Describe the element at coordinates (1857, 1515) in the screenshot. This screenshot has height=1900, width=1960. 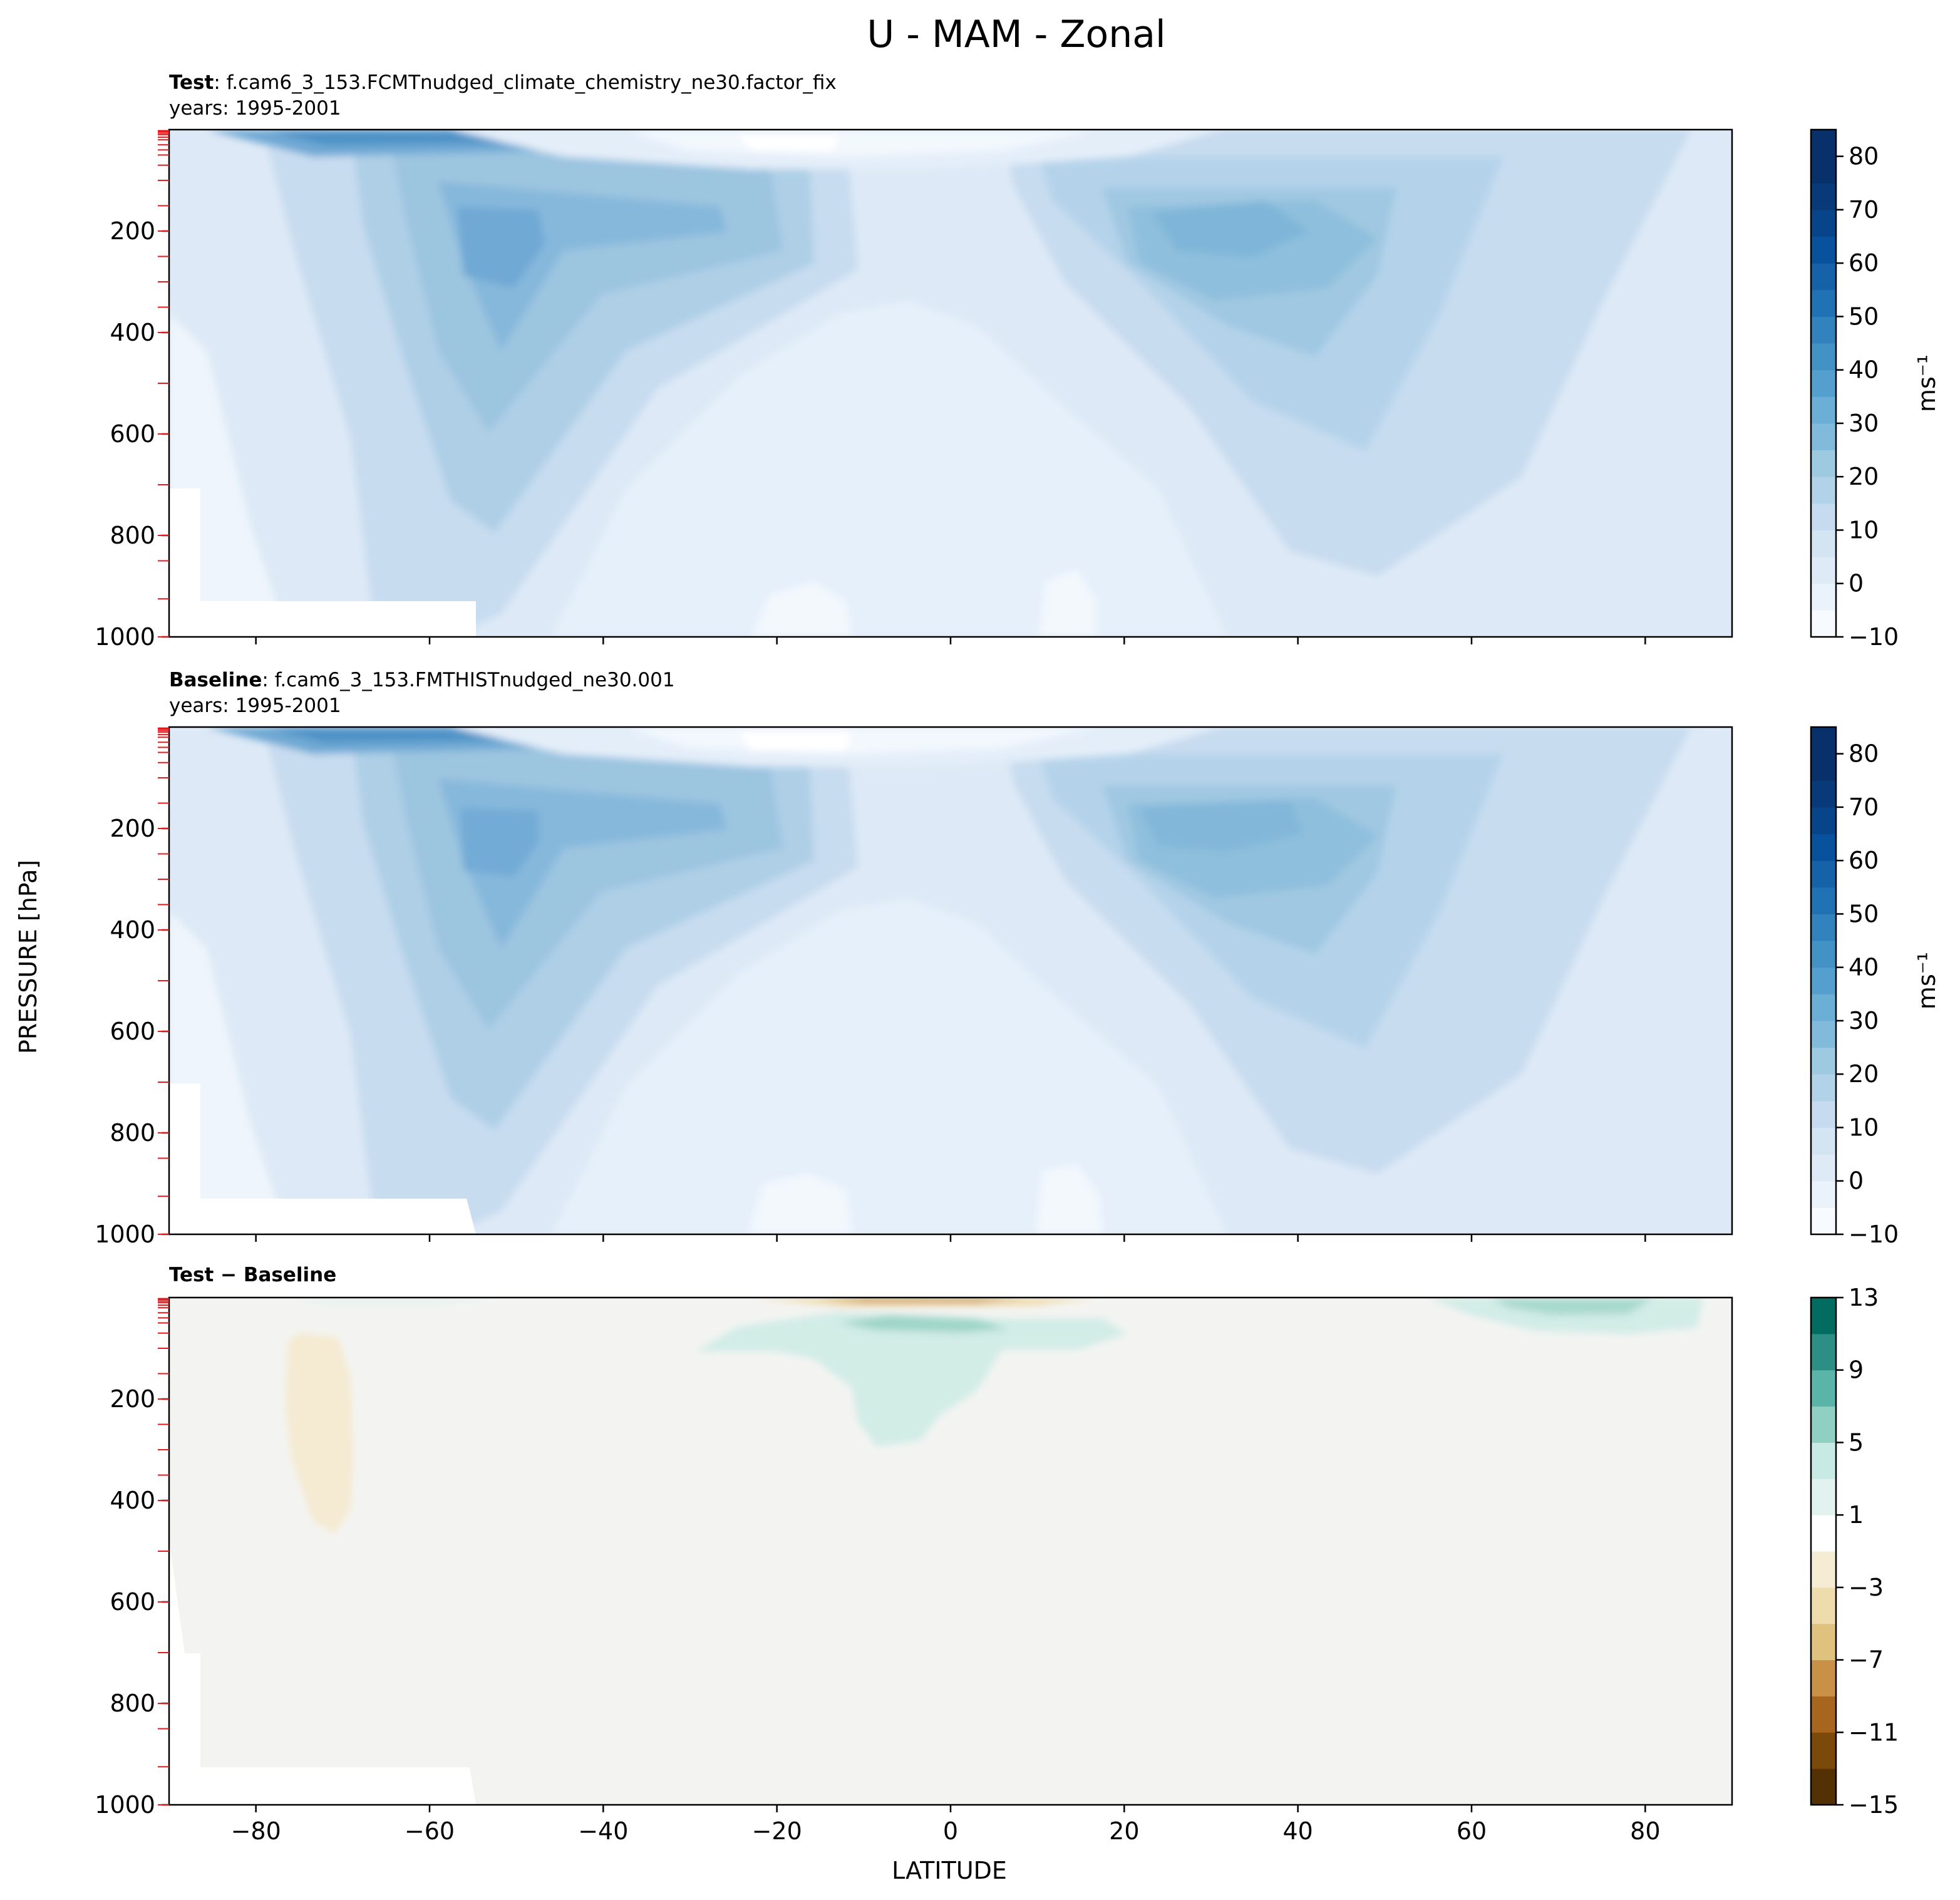
I see `colorbar-tick-label: 1` at that location.